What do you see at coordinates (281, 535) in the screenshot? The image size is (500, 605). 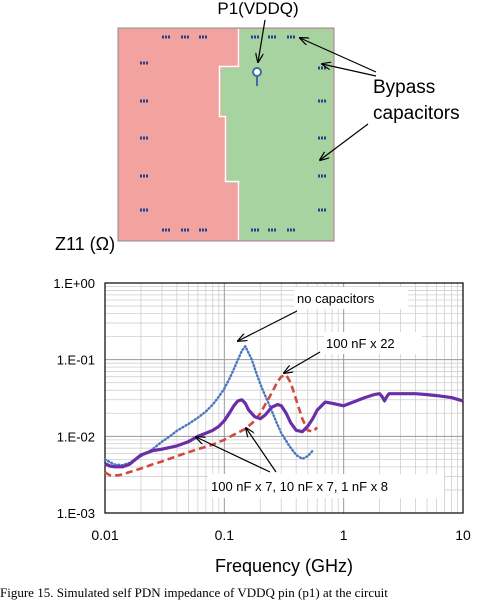 I see `x-tick-labels: 0.01 0.1 1 10` at bounding box center [281, 535].